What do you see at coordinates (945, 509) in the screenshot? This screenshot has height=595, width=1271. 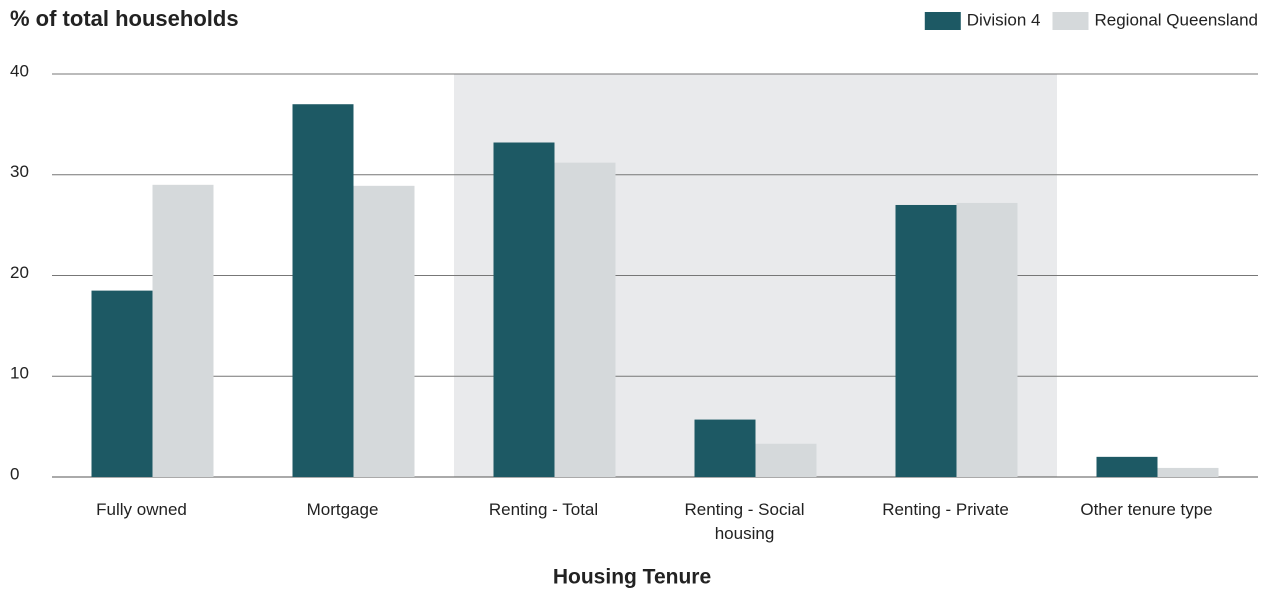 I see `x-tick-label: Renting - Private` at bounding box center [945, 509].